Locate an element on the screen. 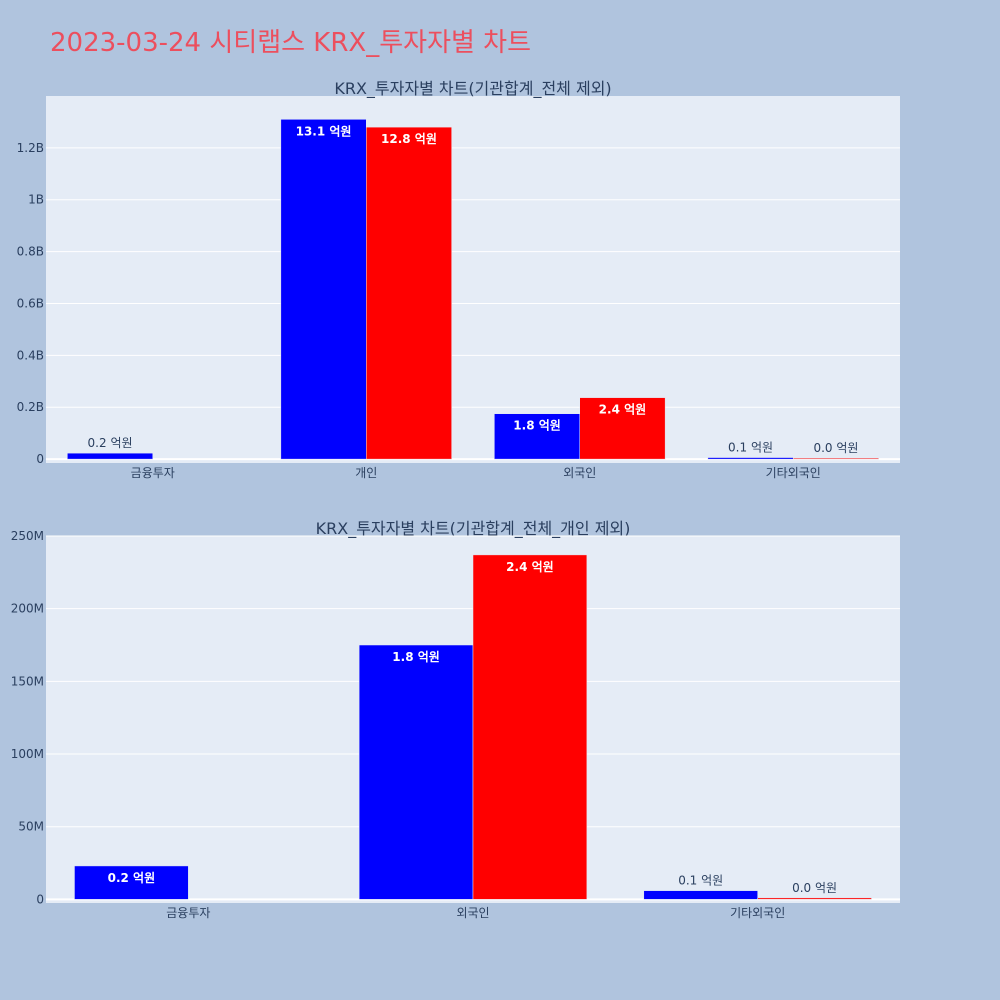 Image resolution: width=1000 pixels, height=1000 pixels. chart-title: KRX_투자자별 차트(기관합계_전체_개인 제외) is located at coordinates (473, 529).